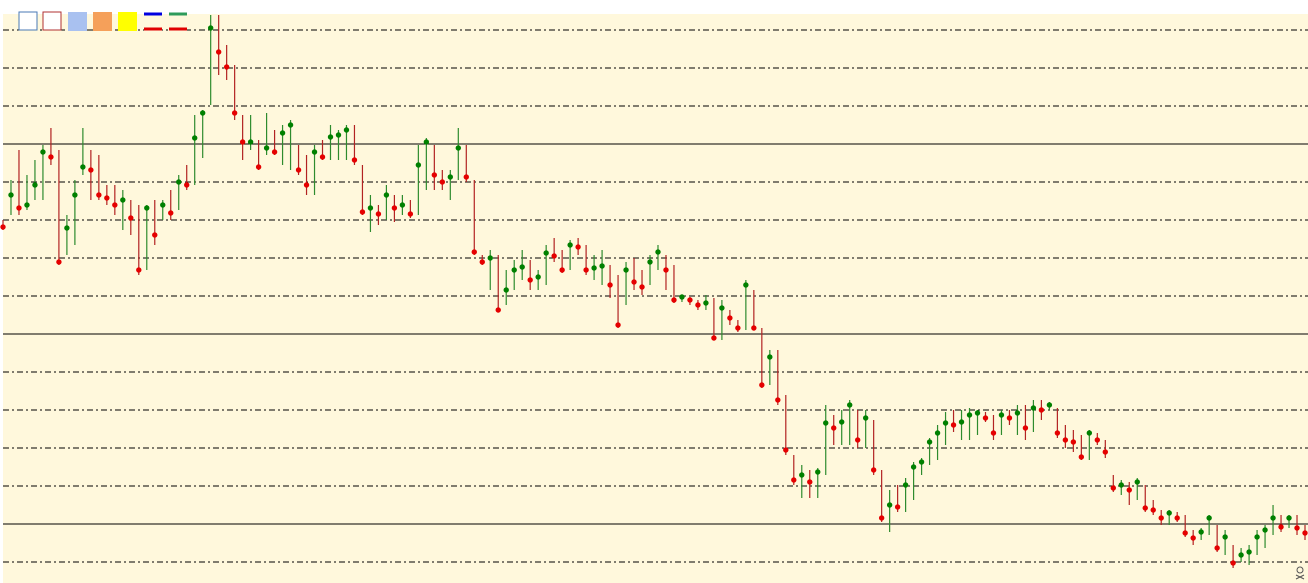 This screenshot has width=1308, height=583. Describe the element at coordinates (178, 21) in the screenshot. I see `tool-lines-green-red` at that location.